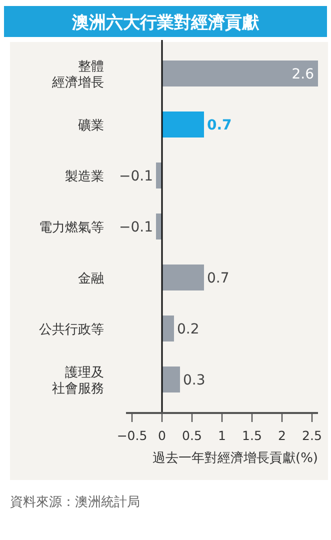  Describe the element at coordinates (188, 330) in the screenshot. I see `data-label: 0.2` at that location.